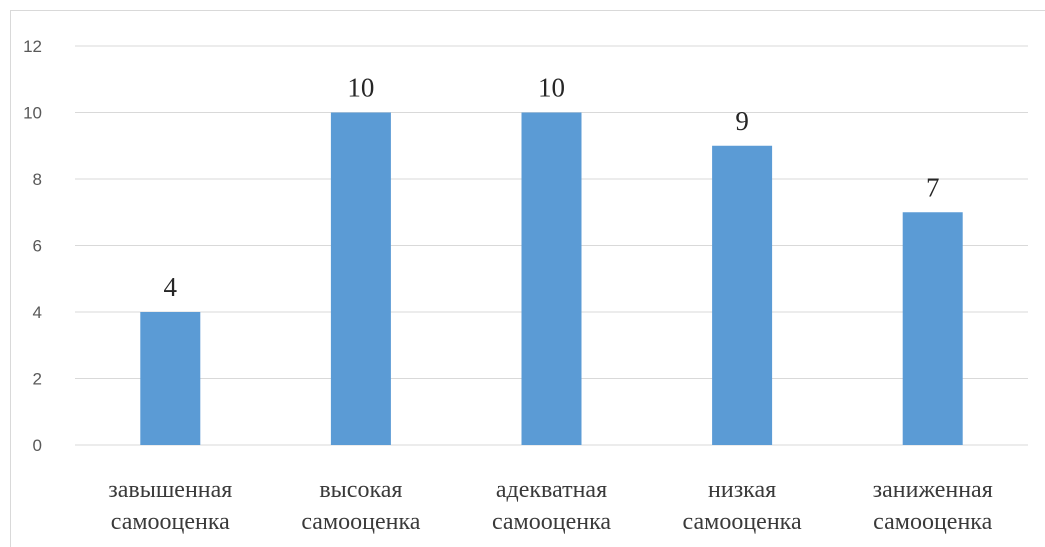 This screenshot has height=547, width=1045. What do you see at coordinates (933, 490) in the screenshot?
I see `x-category-label-5-line-1: заниженная` at bounding box center [933, 490].